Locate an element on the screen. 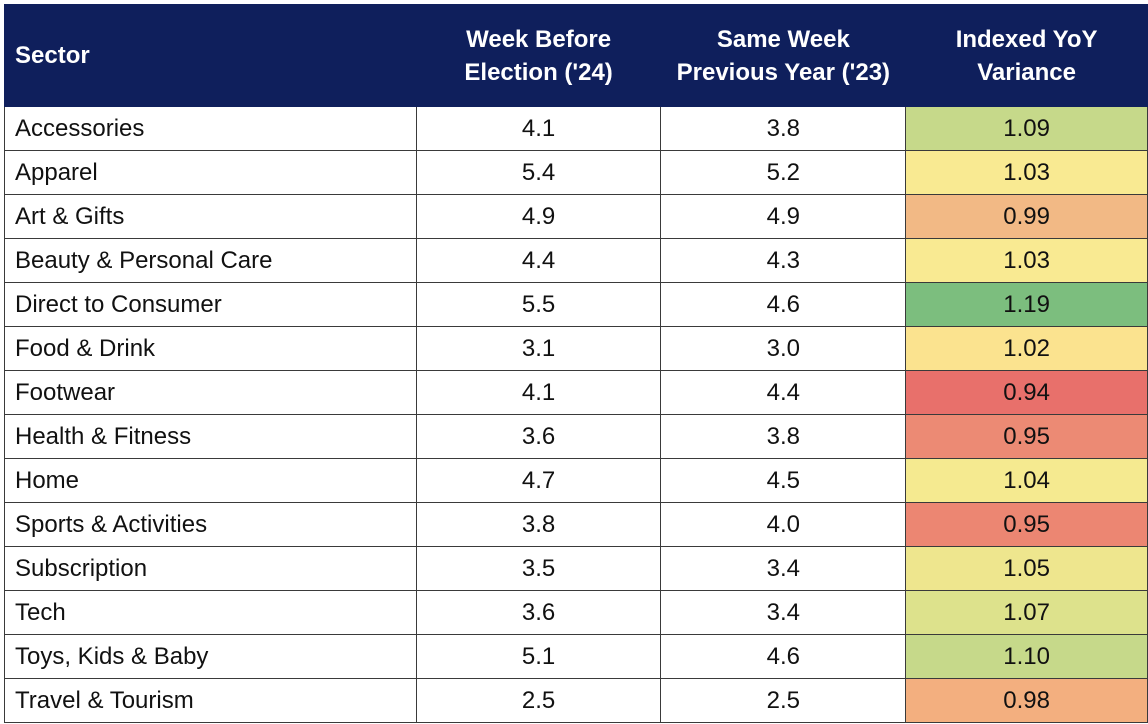 Image resolution: width=1148 pixels, height=724 pixels. table-row: Food & Drink 3.1 3.0 1.02 is located at coordinates (576, 348).